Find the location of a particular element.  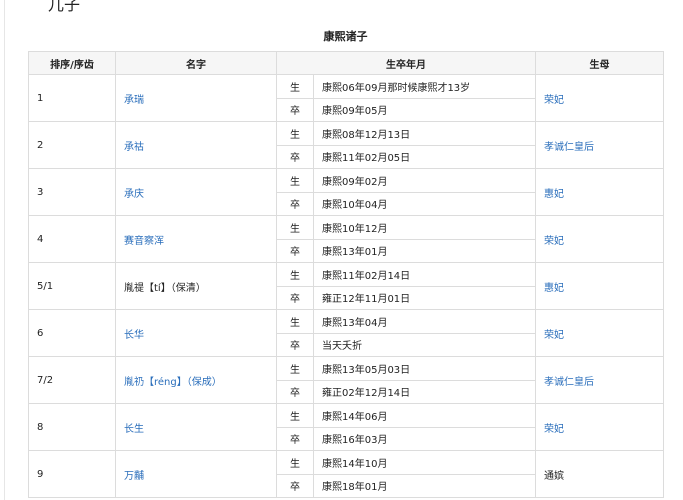

rank-cell: 7/2 is located at coordinates (72, 380).